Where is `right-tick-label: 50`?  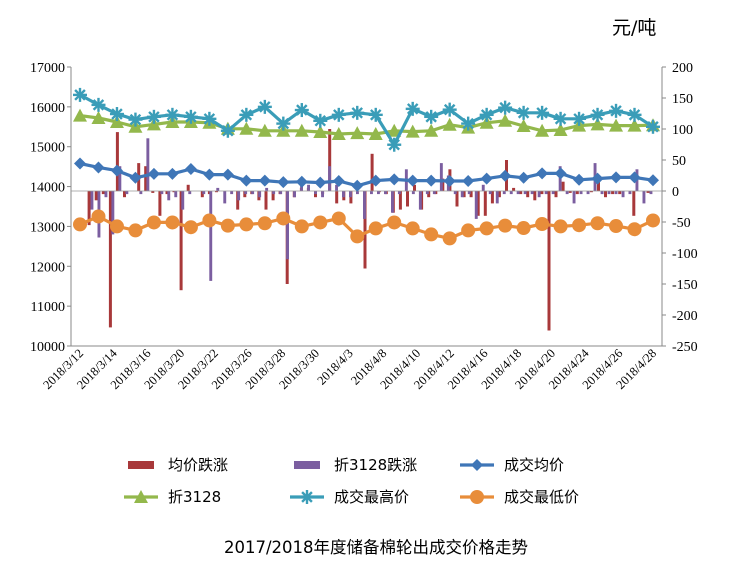 right-tick-label: 50 is located at coordinates (679, 161).